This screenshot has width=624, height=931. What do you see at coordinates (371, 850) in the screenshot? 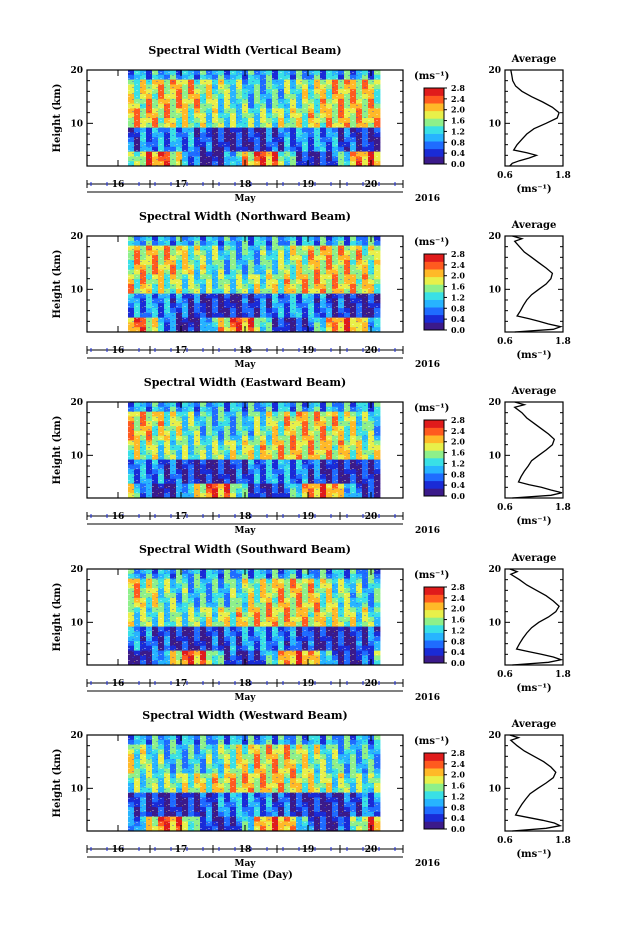
I see `x-tick-label: 20` at bounding box center [371, 850].